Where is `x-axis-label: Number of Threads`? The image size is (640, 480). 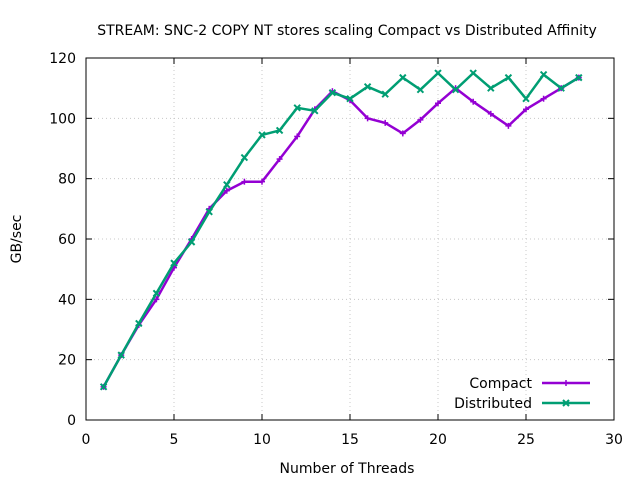
x-axis-label: Number of Threads is located at coordinates (347, 469).